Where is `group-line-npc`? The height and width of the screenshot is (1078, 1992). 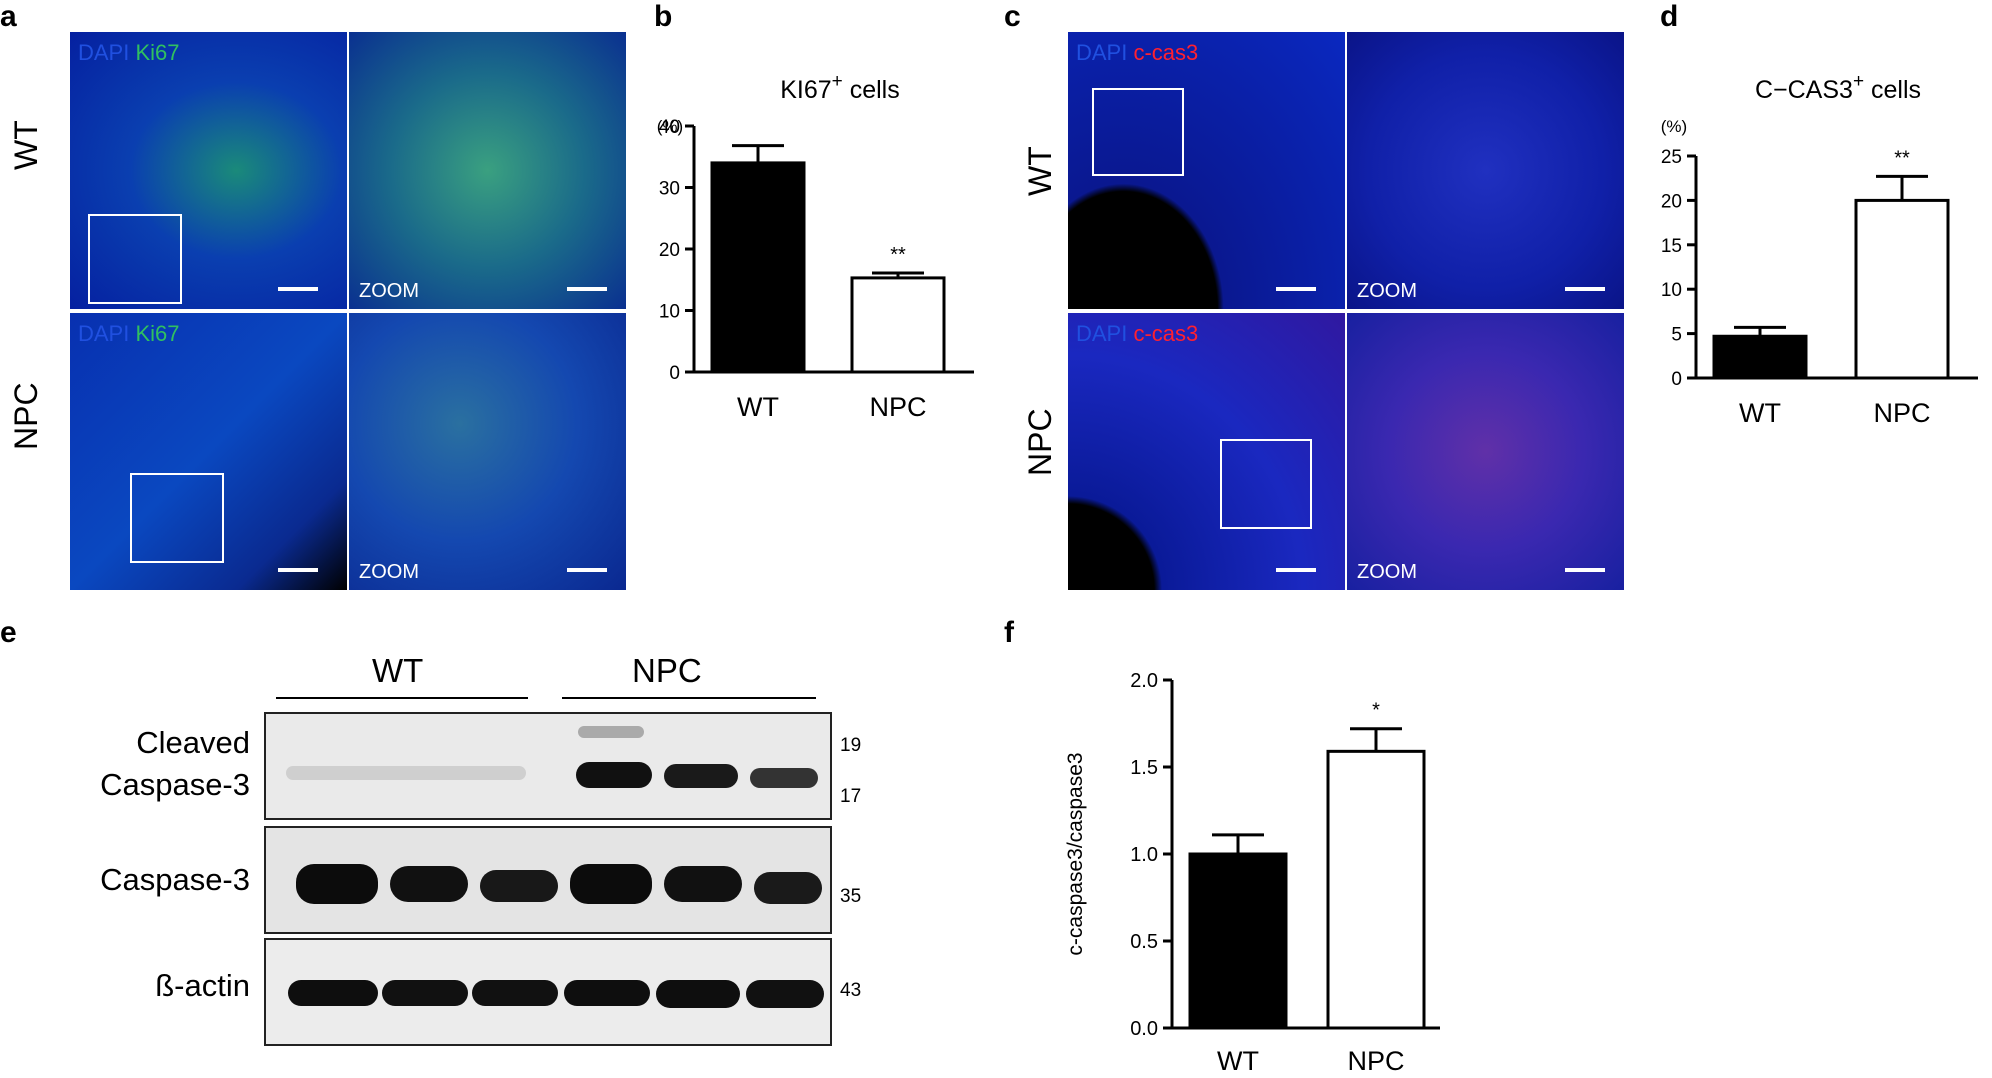 group-line-npc is located at coordinates (689, 698).